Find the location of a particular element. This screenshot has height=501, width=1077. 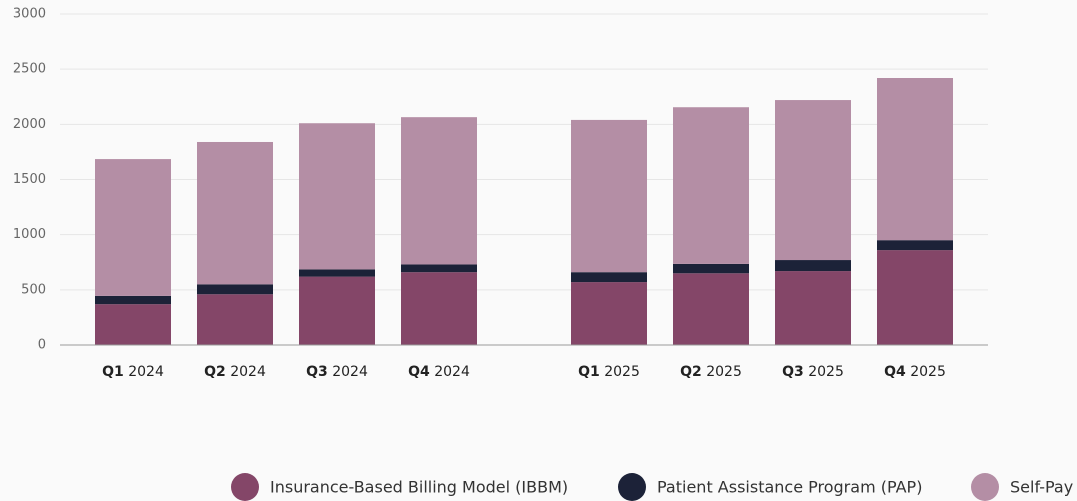

x-tick-label: Q2 2024 is located at coordinates (235, 372).